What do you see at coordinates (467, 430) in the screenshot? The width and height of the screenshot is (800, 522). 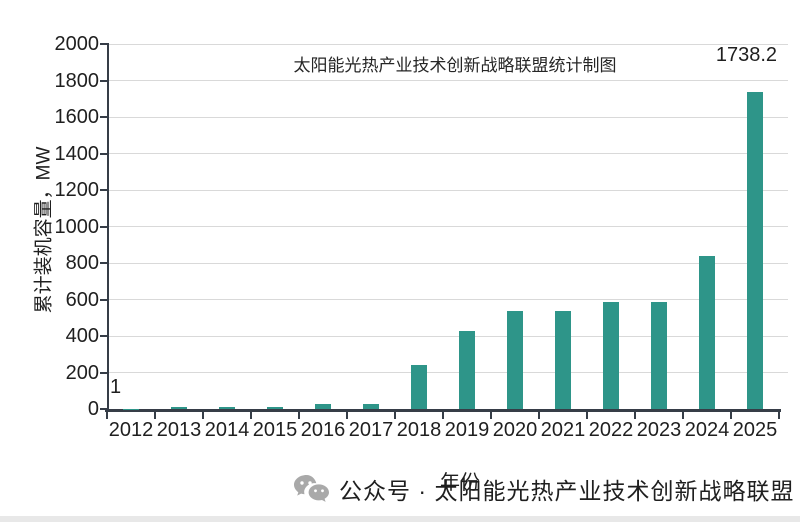 I see `xtick-label-2019: 2019` at bounding box center [467, 430].